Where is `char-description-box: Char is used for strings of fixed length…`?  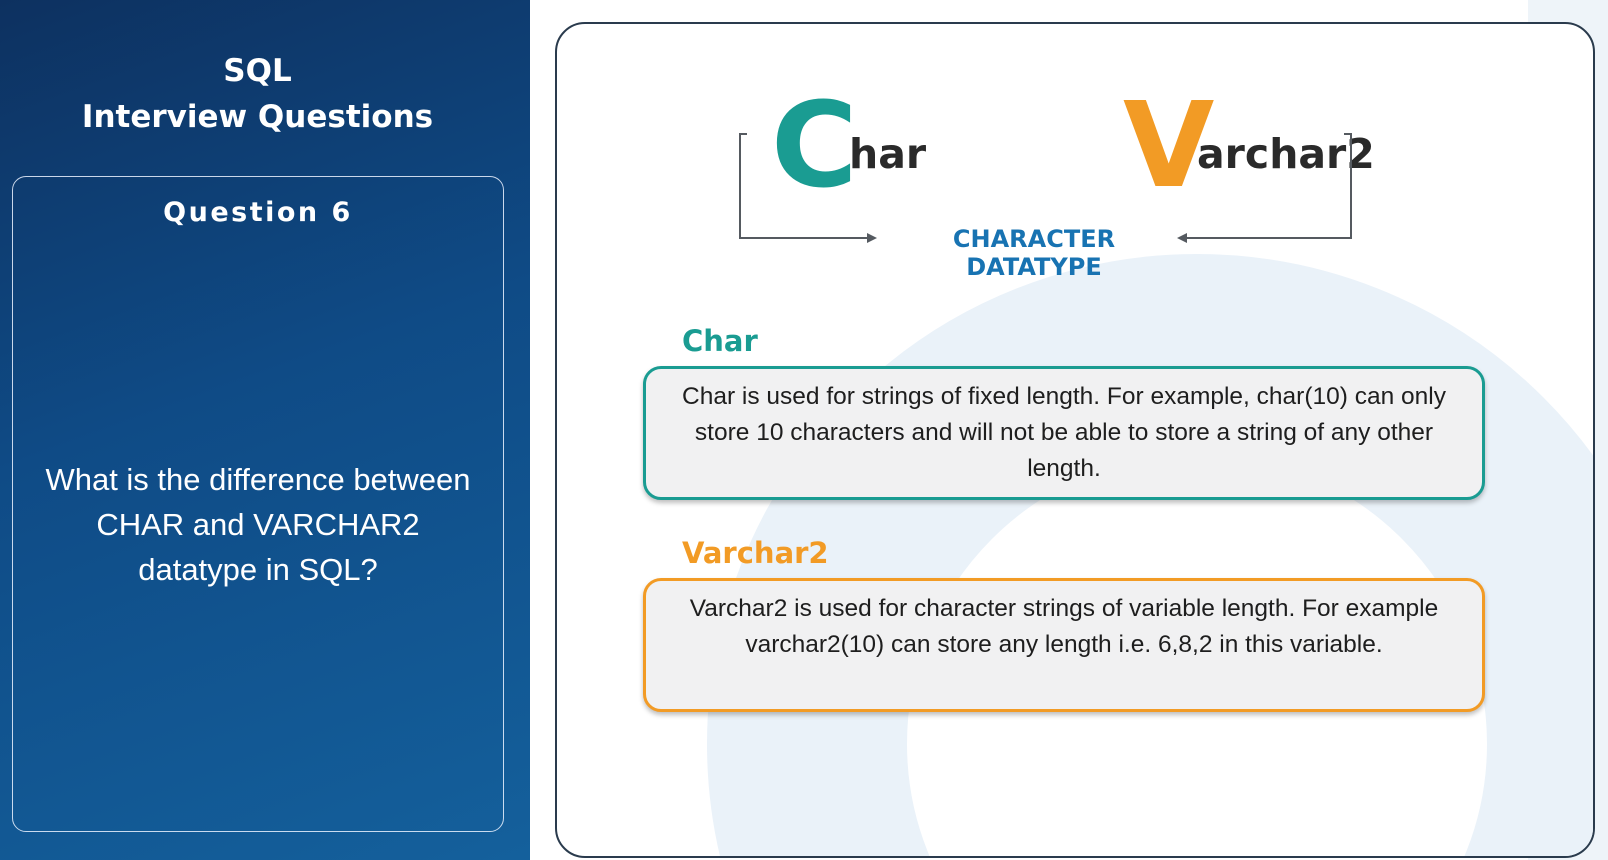 char-description-box: Char is used for strings of fixed length… is located at coordinates (1064, 433).